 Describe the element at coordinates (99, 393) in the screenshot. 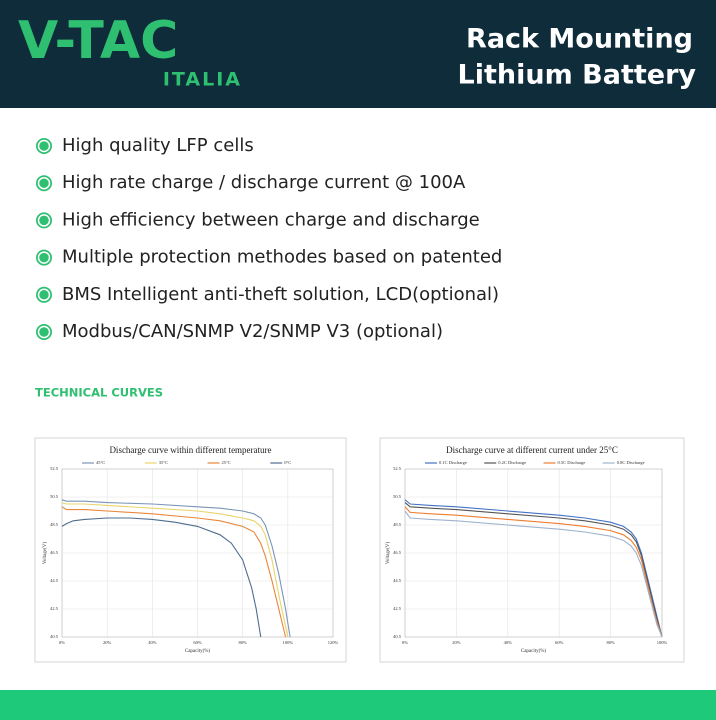

I see `section-title: TECHNICAL CURVES` at that location.